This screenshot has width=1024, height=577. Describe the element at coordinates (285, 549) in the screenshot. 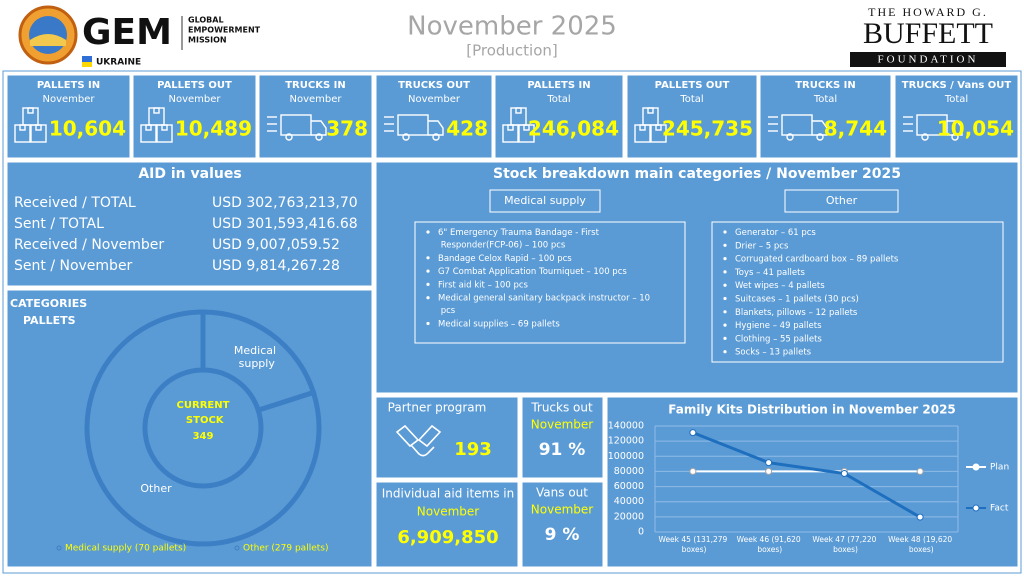

I see `legend-label: Other (279 pallets)` at that location.